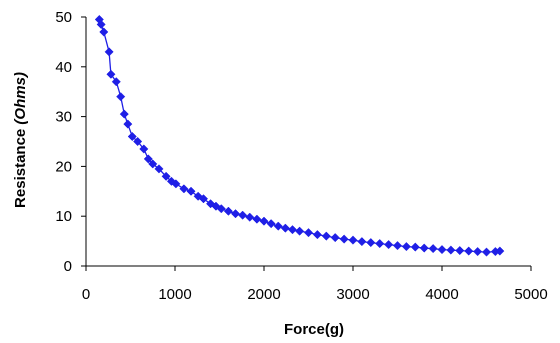 Image resolution: width=560 pixels, height=343 pixels. Describe the element at coordinates (86, 294) in the screenshot. I see `x-tick-label: 0` at that location.